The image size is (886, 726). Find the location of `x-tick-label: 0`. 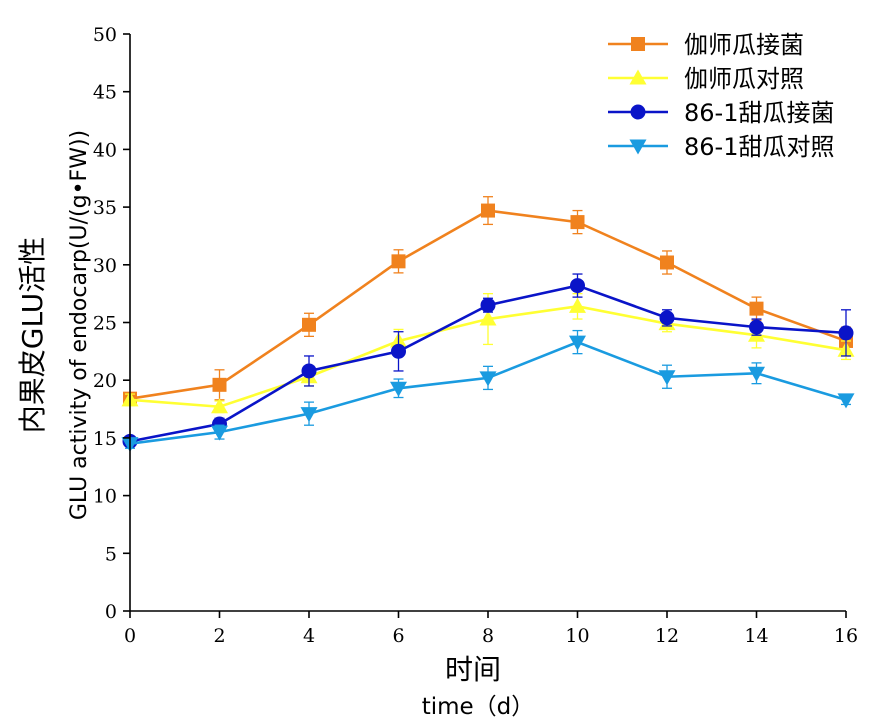

x-tick-label: 0 is located at coordinates (130, 636).